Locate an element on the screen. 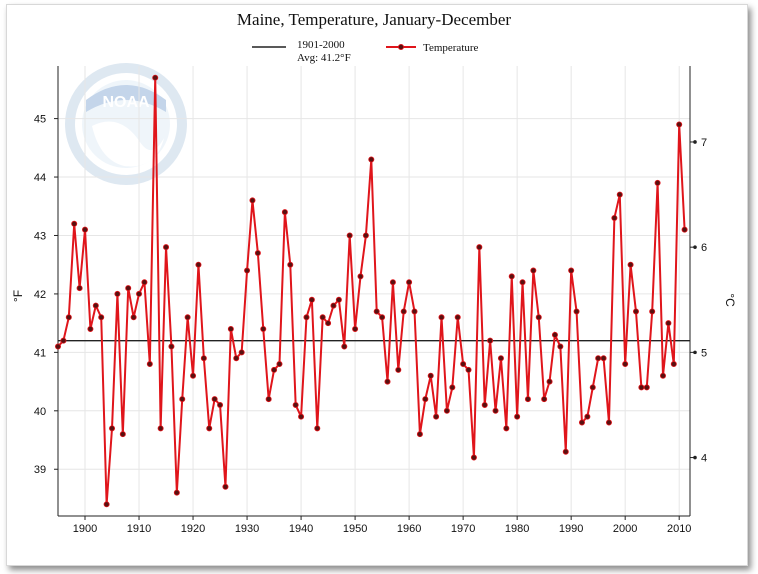 The height and width of the screenshot is (574, 758). legend: 1901-2000 Avg: 41.2°F Temperature is located at coordinates (365, 51).